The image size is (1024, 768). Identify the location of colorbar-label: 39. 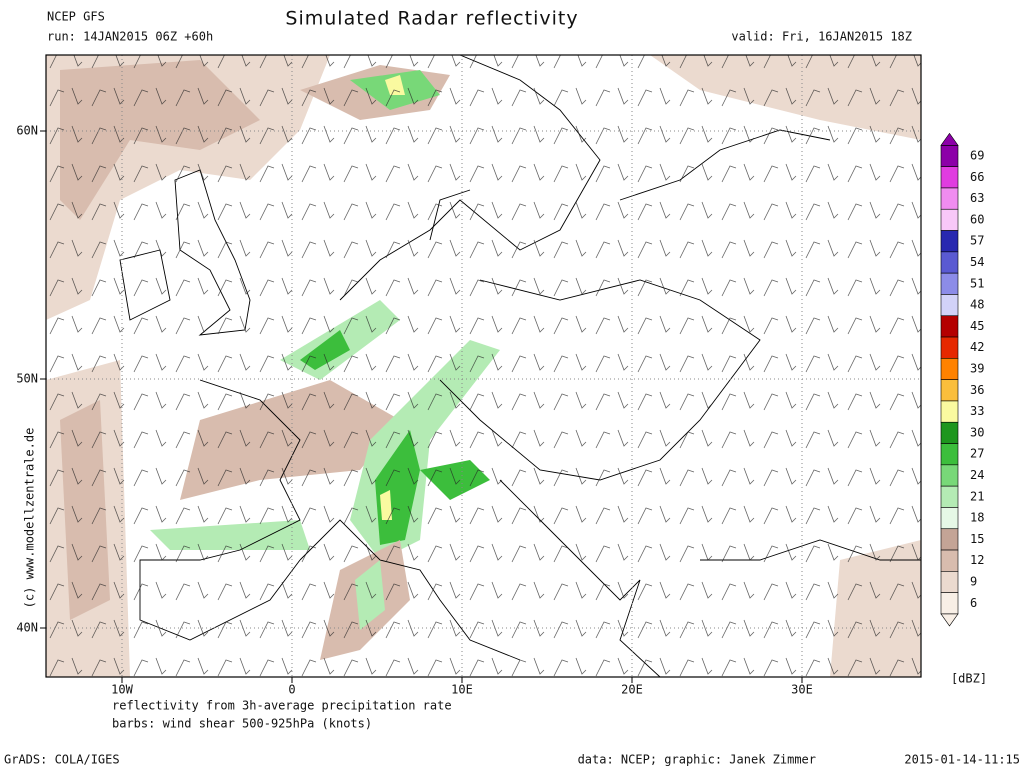
(977, 369).